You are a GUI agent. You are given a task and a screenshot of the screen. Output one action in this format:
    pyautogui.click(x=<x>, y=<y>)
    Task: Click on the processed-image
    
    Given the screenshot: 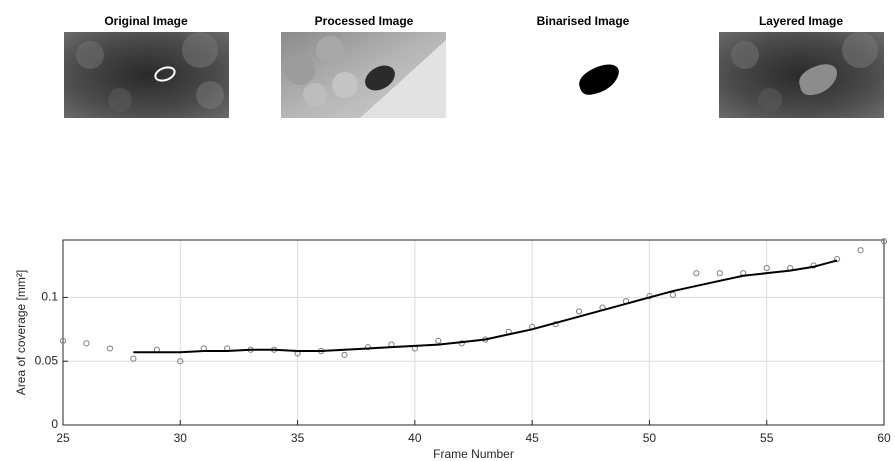 What is the action you would take?
    pyautogui.click(x=363, y=75)
    